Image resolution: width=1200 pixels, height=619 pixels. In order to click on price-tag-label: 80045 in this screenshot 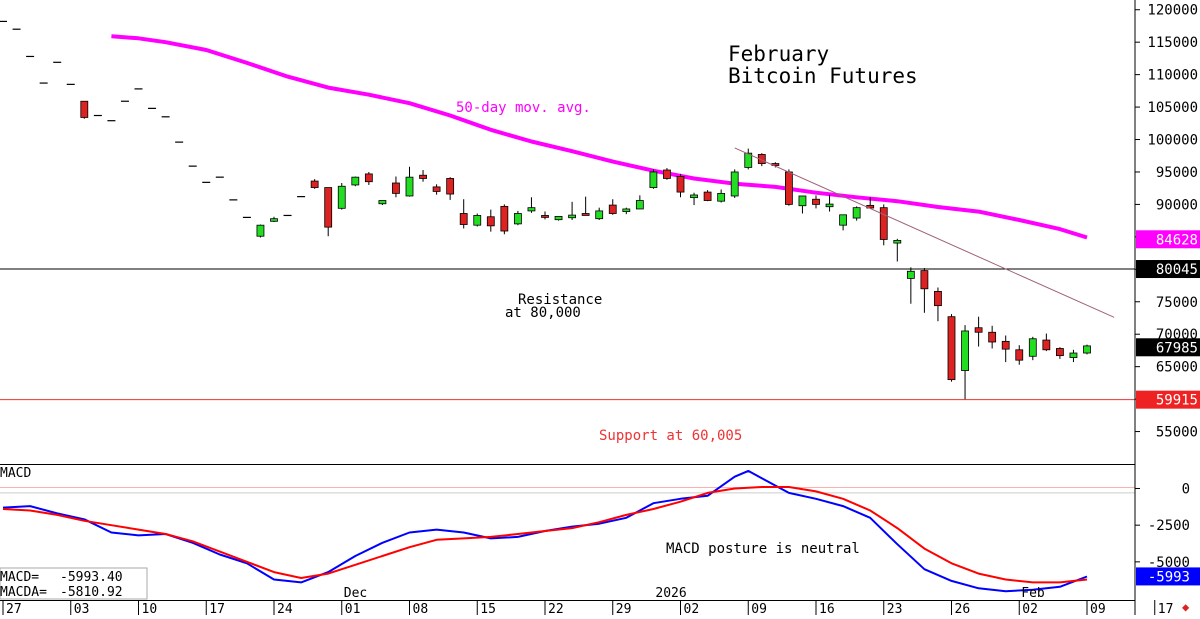, I will do `click(1177, 270)`.